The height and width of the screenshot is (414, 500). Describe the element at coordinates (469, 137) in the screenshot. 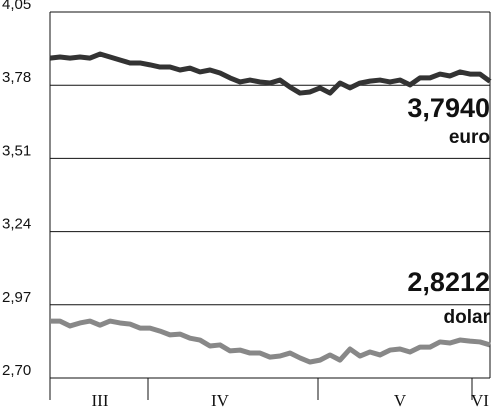

I see `series-label: euro` at that location.